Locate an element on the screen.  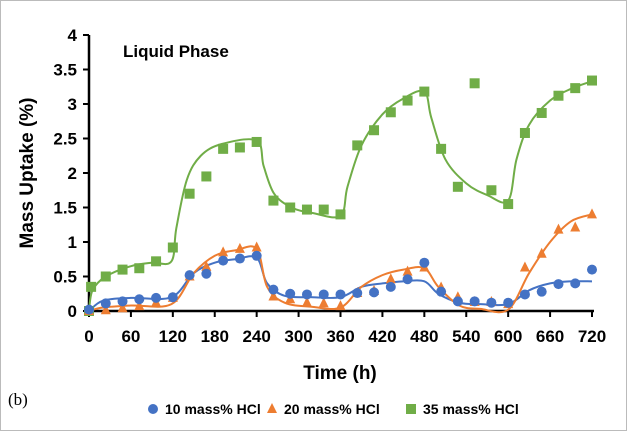
legend-label-20-mass-hcl: 20 mass% HCl is located at coordinates (332, 409).